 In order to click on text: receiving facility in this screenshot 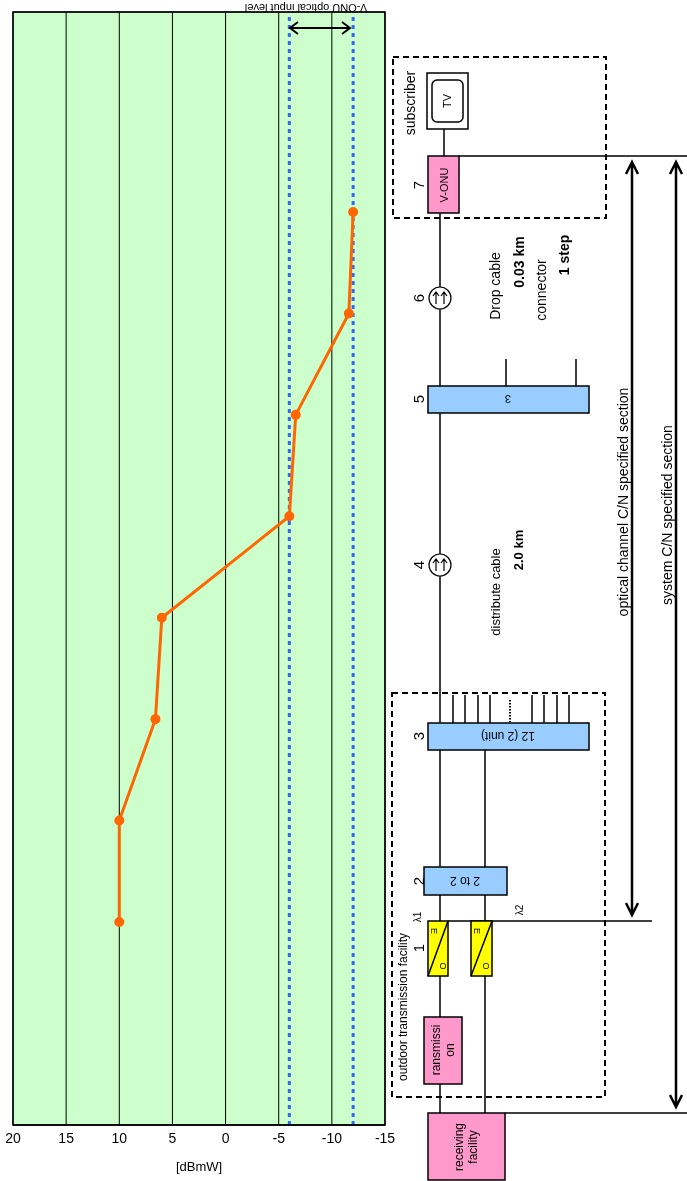, I will do `click(466, 1147)`.